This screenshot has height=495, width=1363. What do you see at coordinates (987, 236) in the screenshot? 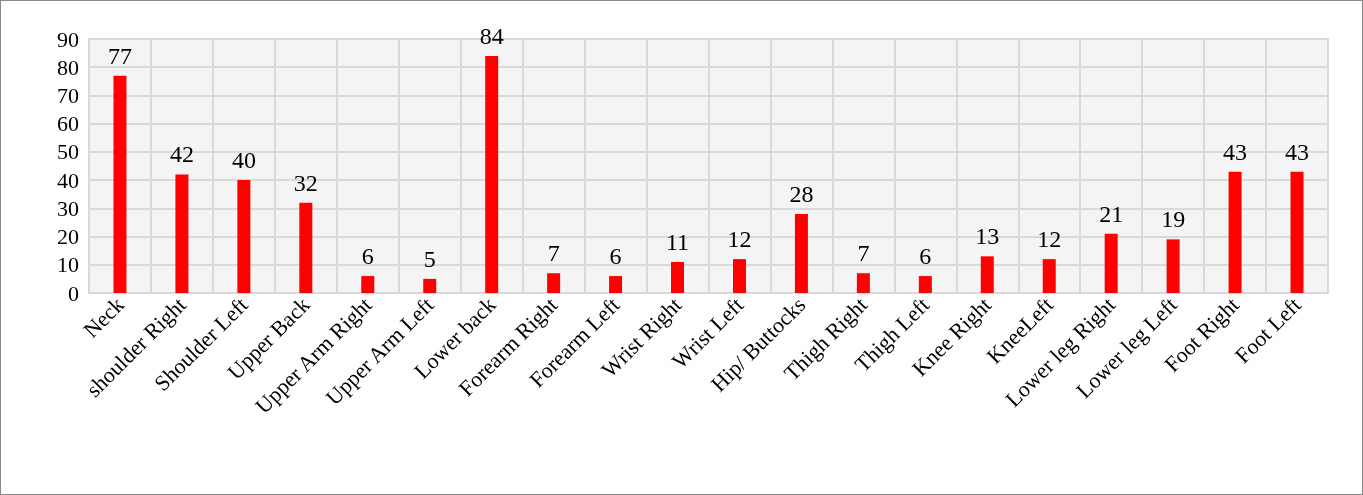
I see `data-label: 13` at bounding box center [987, 236].